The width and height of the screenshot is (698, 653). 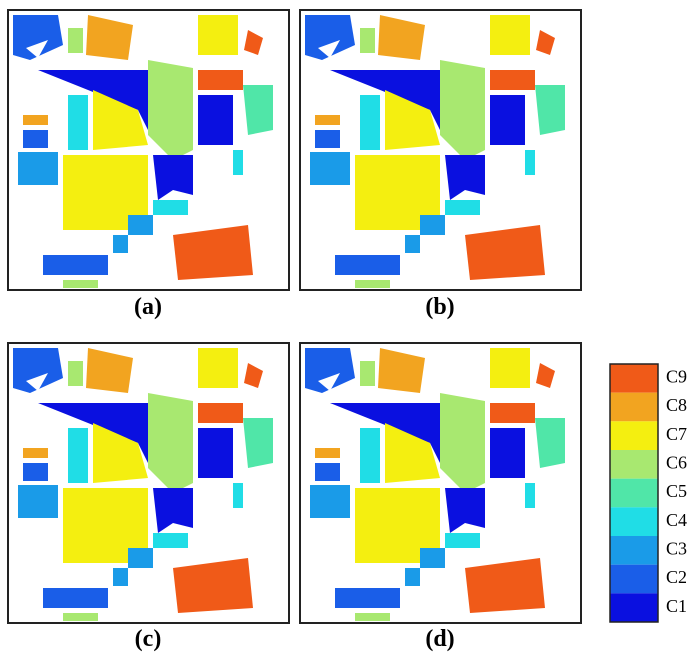 What do you see at coordinates (439, 307) in the screenshot?
I see `panel-label: (b)` at bounding box center [439, 307].